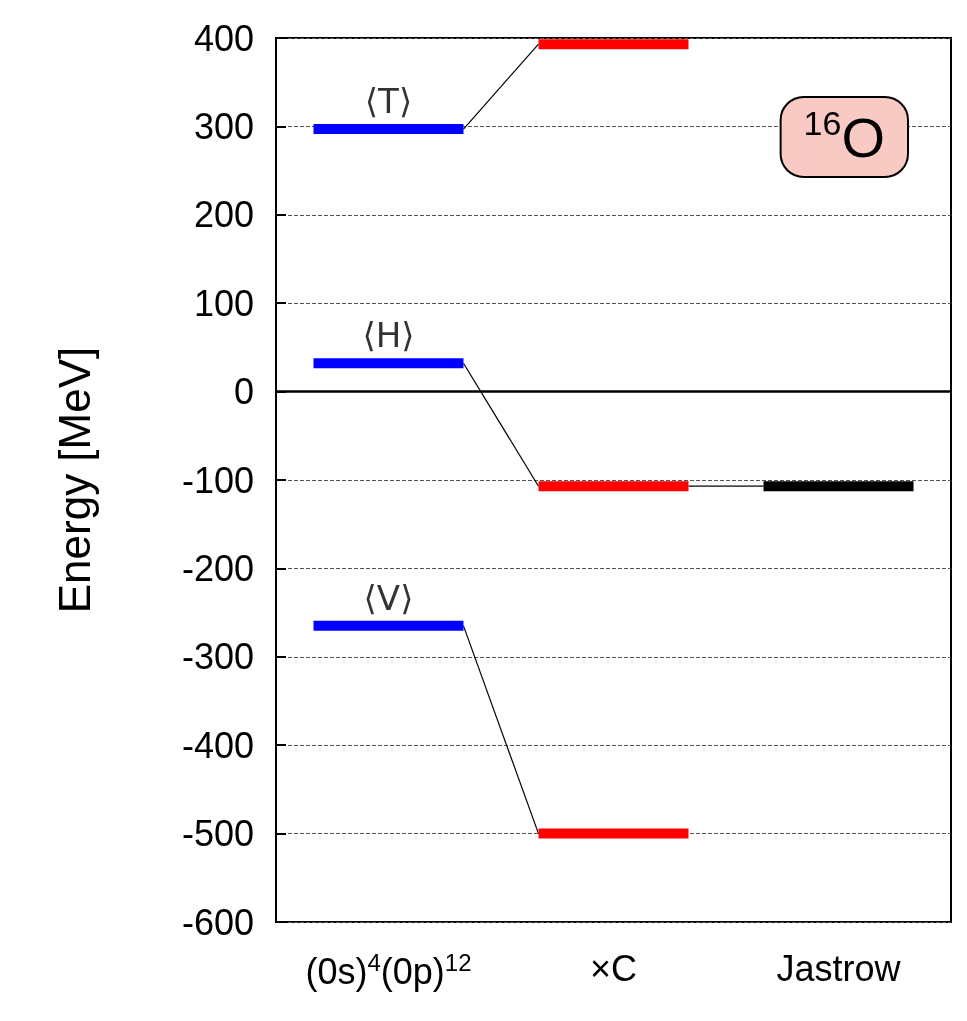  I want to click on annotation: ⟨H⟩, so click(388, 335).